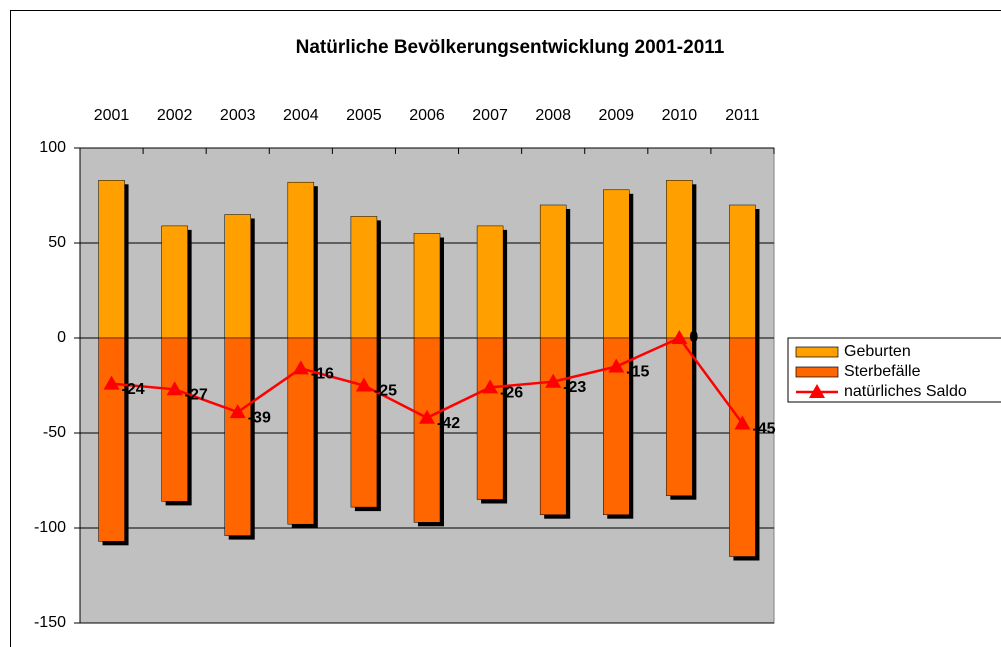 This screenshot has width=1001, height=647. What do you see at coordinates (574, 387) in the screenshot?
I see `data-label: -23` at bounding box center [574, 387].